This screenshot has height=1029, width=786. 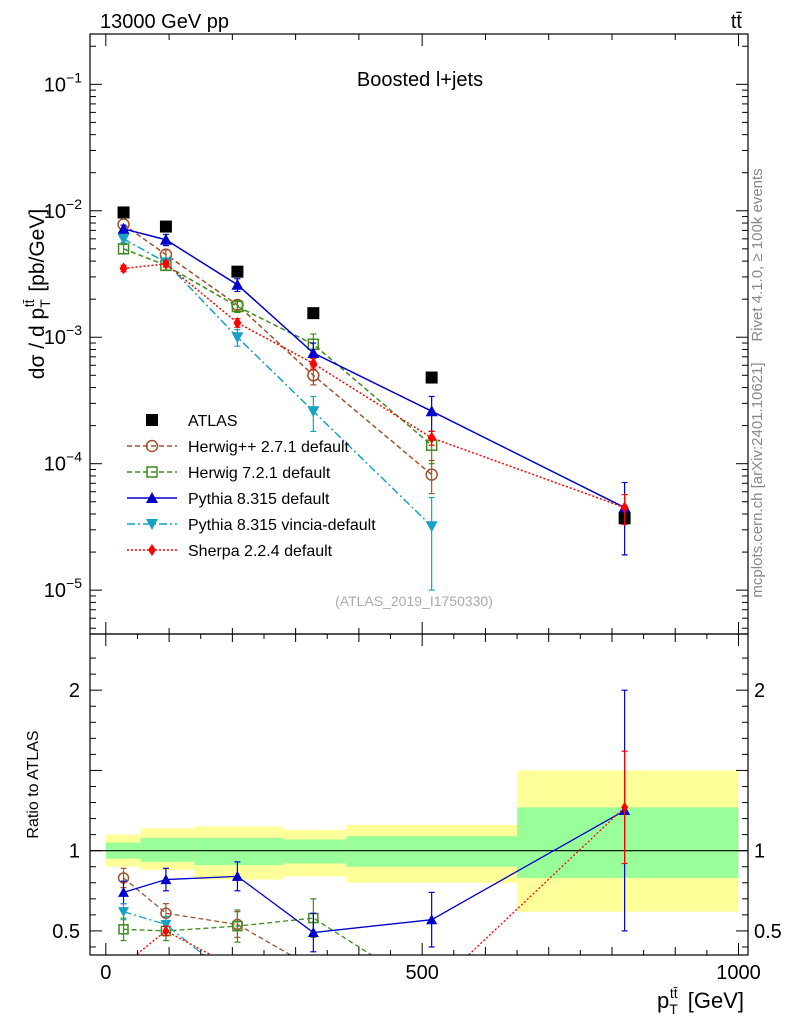 I want to click on ratio-y-tick-label-right: 2, so click(x=759, y=691).